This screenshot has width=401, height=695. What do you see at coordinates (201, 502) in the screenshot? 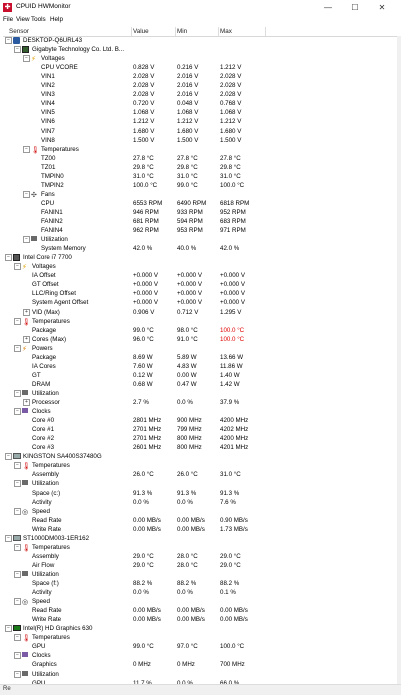
I see `sensor-row: Activity 0.0 % 0.0 % 7.6 %` at bounding box center [201, 502].